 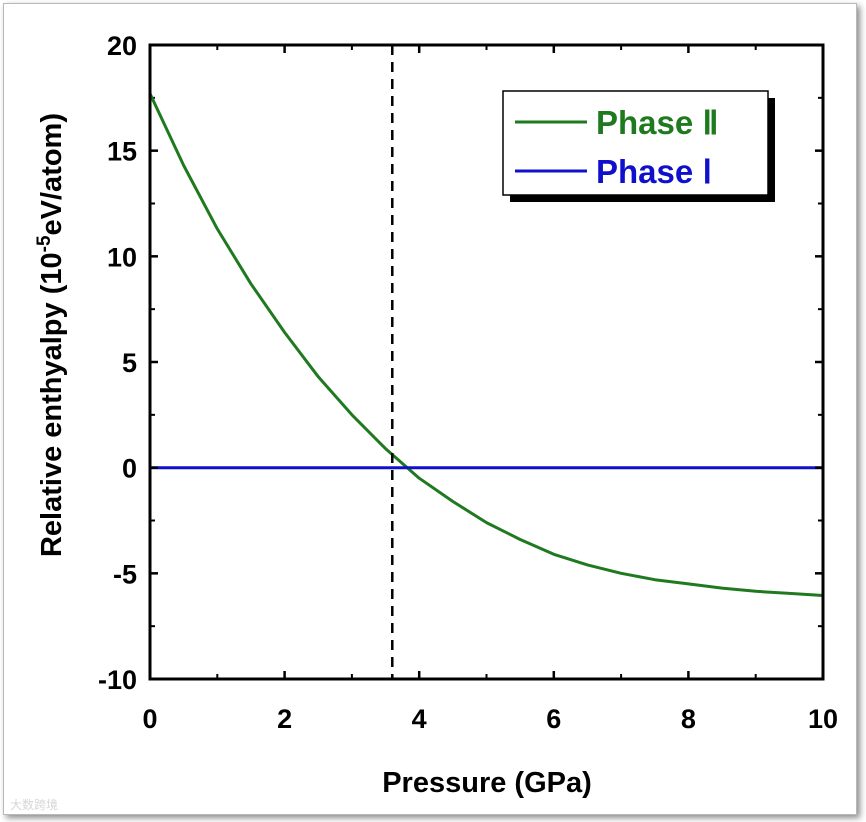 What do you see at coordinates (487, 783) in the screenshot?
I see `x-axis-title: Pressure (GPa)` at bounding box center [487, 783].